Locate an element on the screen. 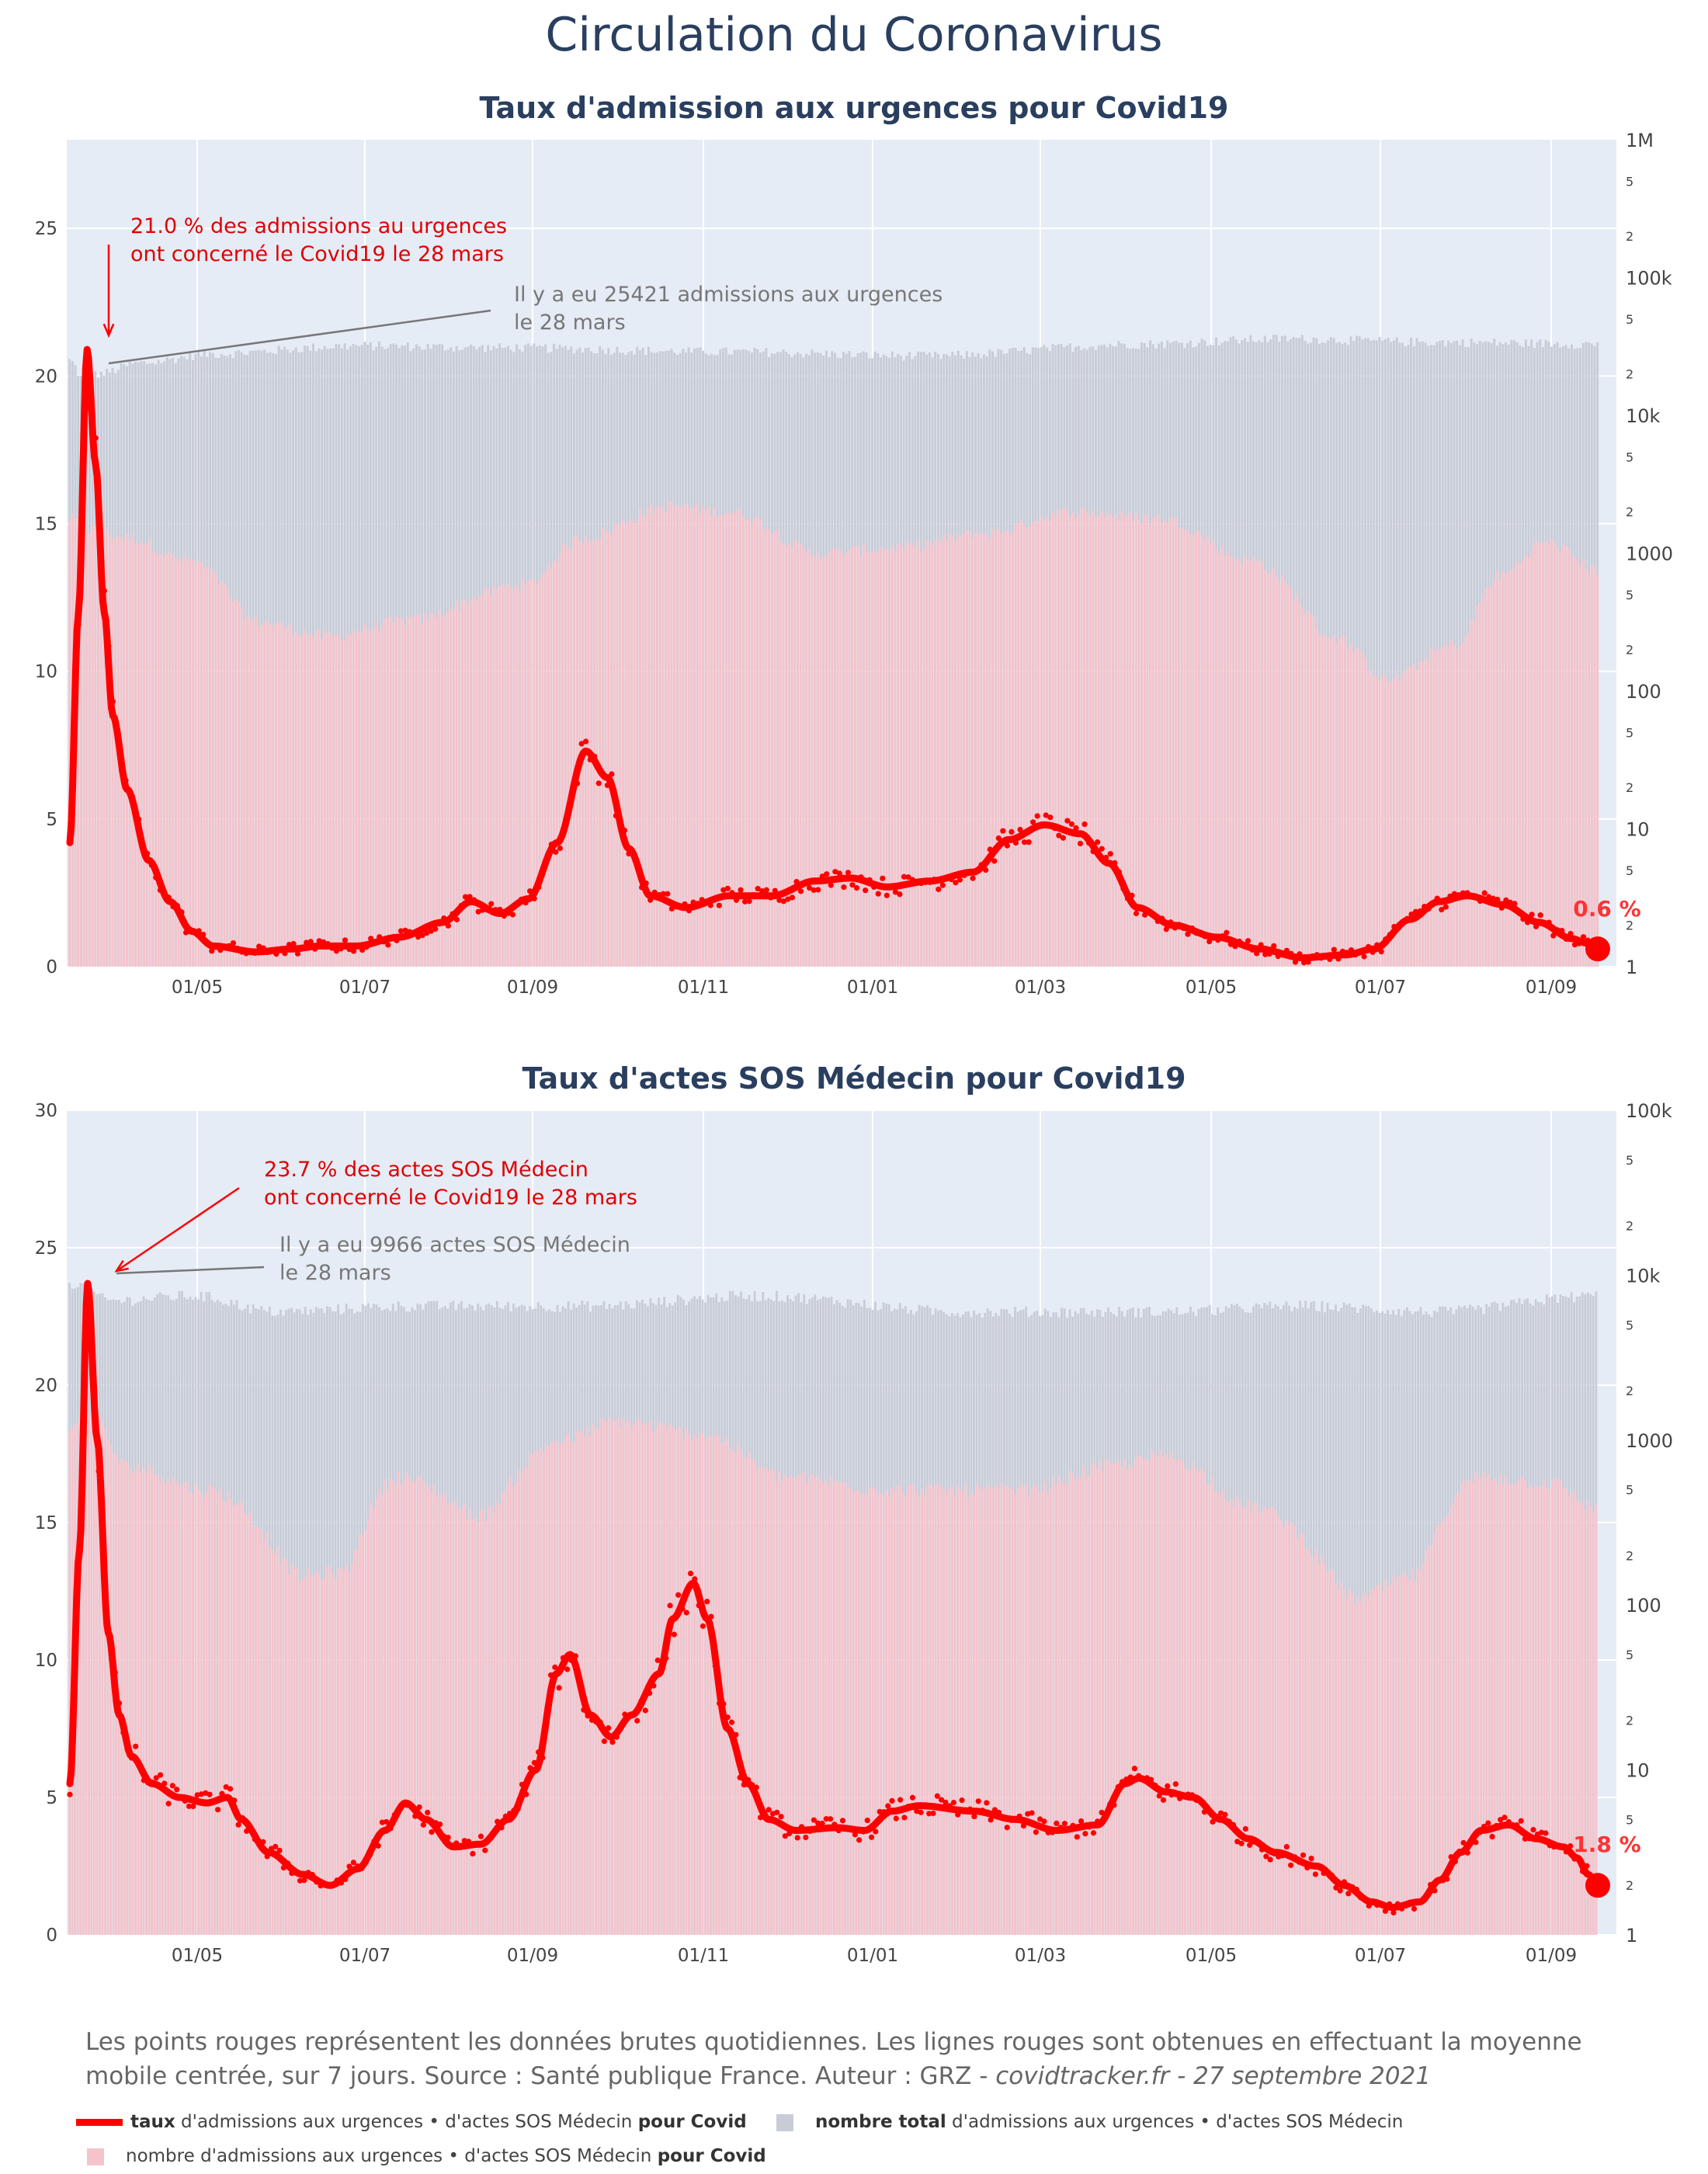 The width and height of the screenshot is (1708, 2174). y-tick-label: 10 is located at coordinates (46, 672).